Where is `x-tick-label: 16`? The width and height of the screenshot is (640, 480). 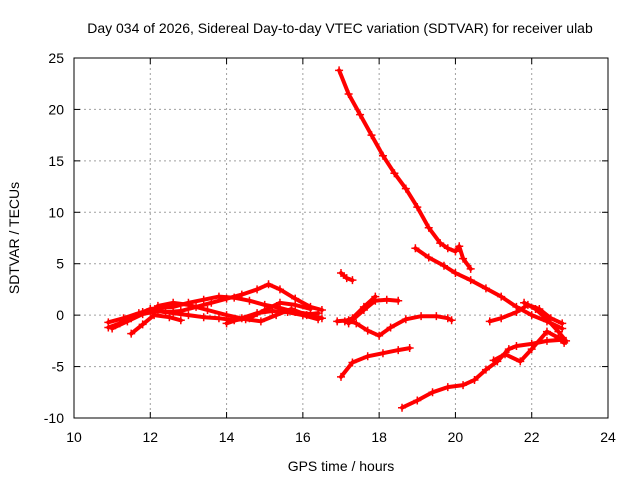 x-tick-label: 16 is located at coordinates (303, 437).